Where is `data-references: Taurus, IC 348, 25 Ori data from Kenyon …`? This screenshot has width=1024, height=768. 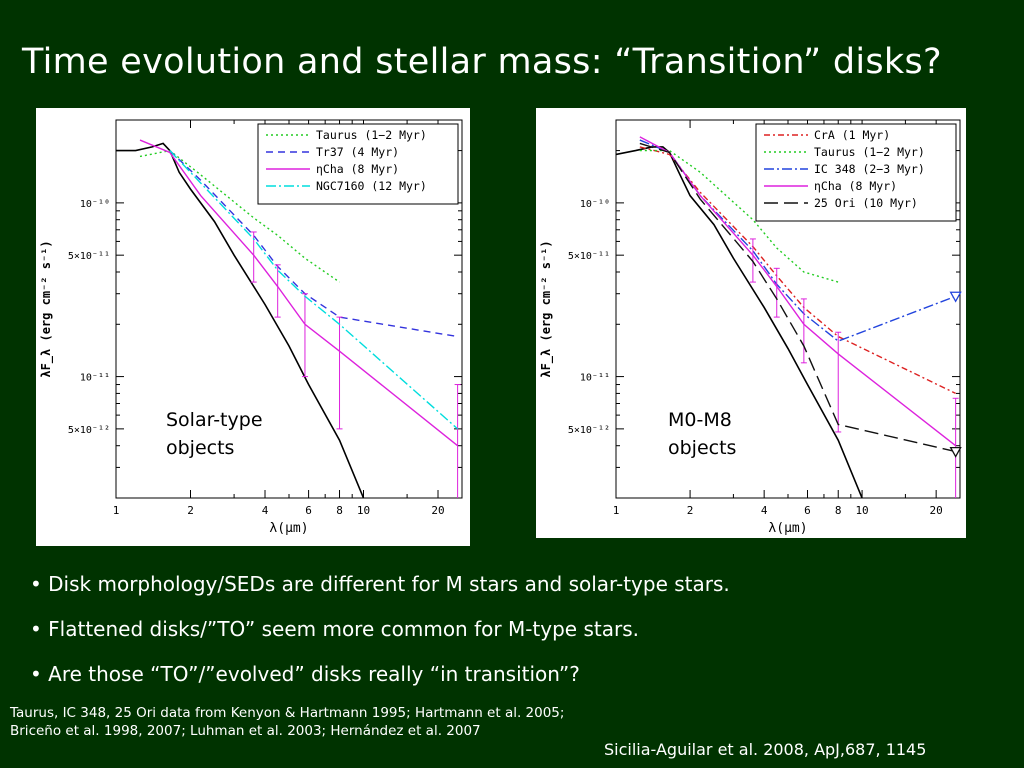 data-references: Taurus, IC 348, 25 Ori data from Kenyon … is located at coordinates (287, 722).